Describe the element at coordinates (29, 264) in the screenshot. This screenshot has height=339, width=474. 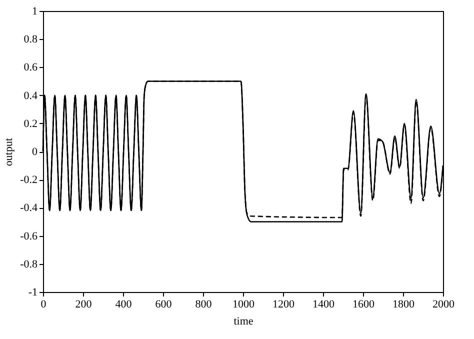
I see `y-tick-label: -0.8` at that location.